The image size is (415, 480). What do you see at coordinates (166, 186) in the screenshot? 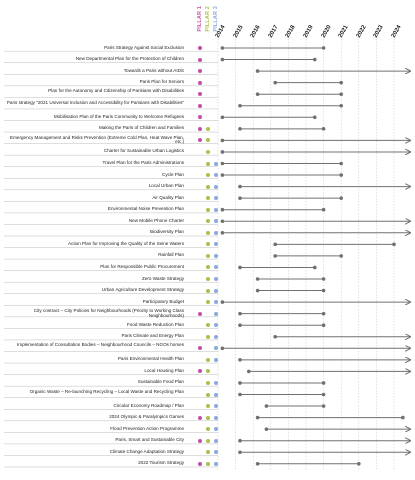
I see `plan-label: Local Urban Plan` at bounding box center [166, 186].